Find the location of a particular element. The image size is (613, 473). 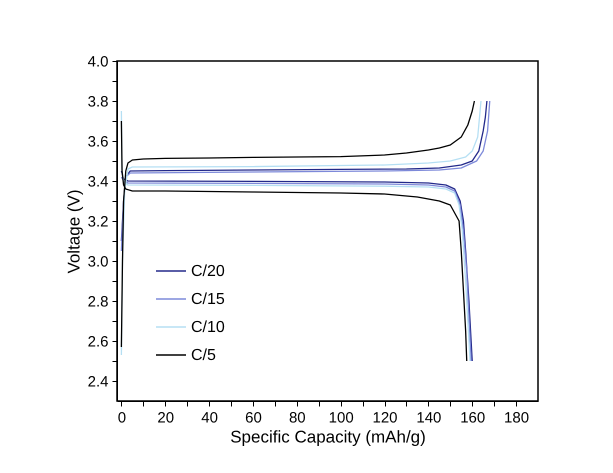

y-tick-label: 2.6 is located at coordinates (98, 342).